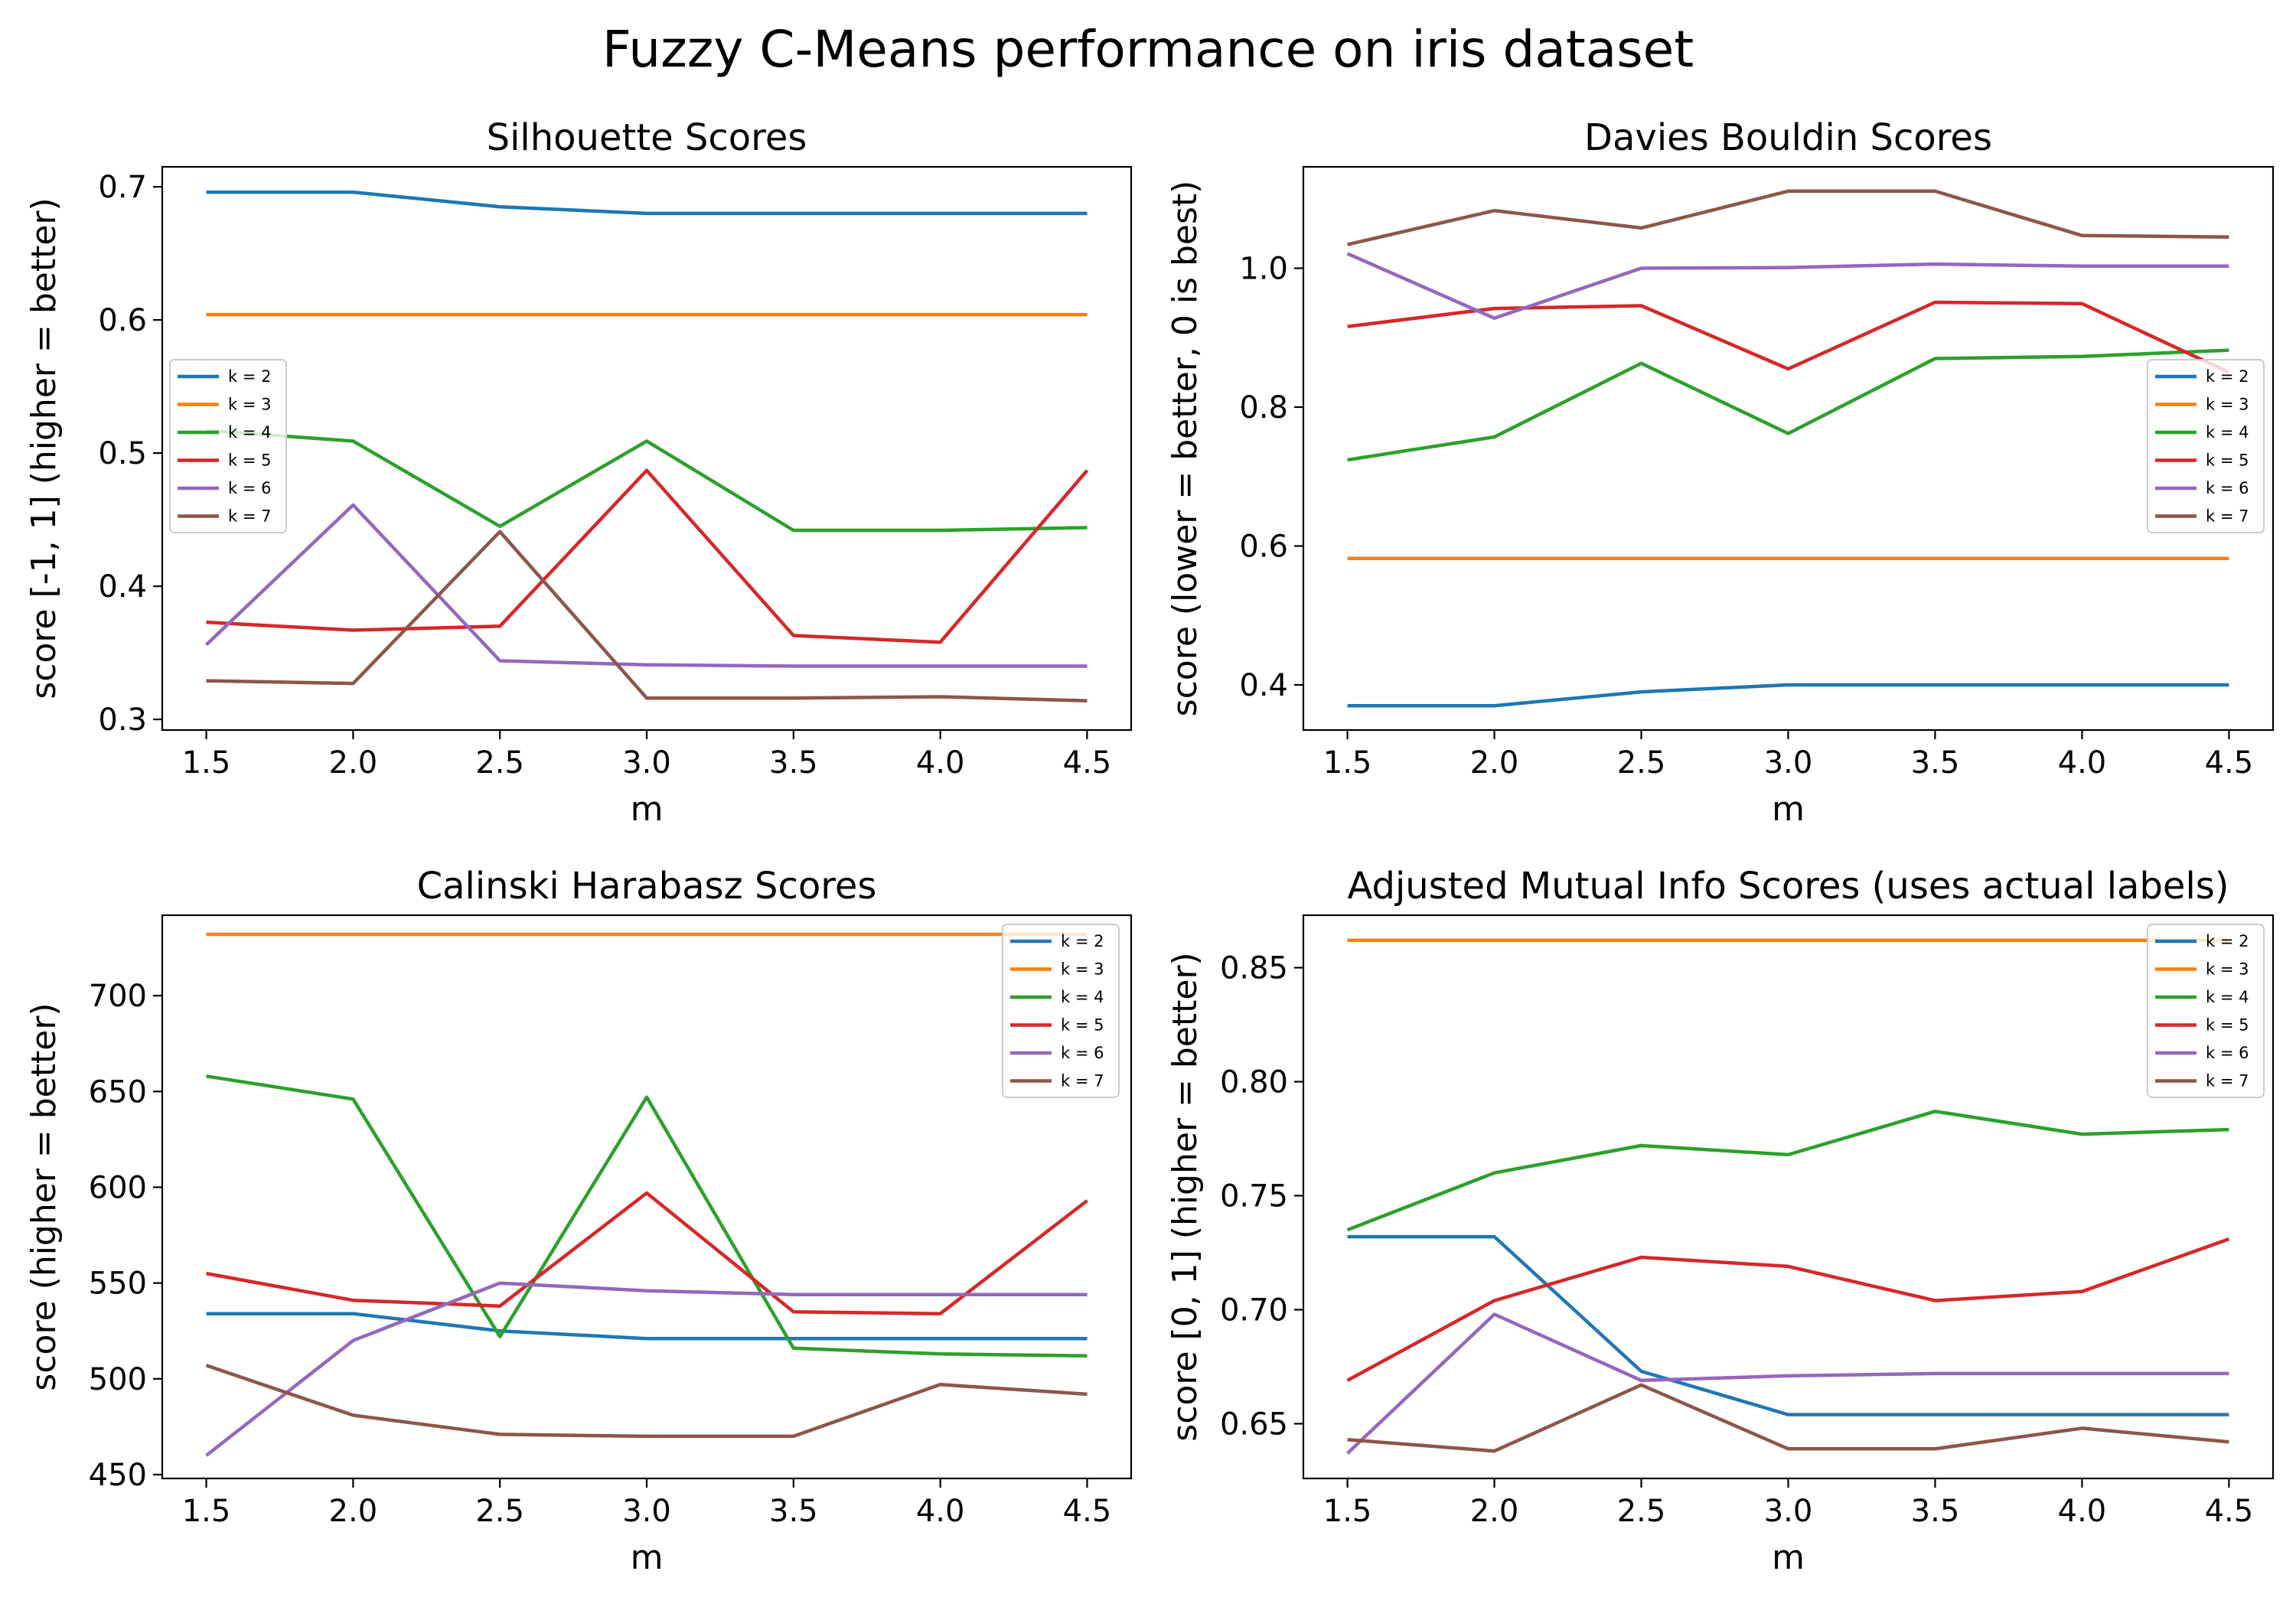 The image size is (2296, 1607). I want to click on y-axis-label: score [-1, 1] (higher = better), so click(44, 448).